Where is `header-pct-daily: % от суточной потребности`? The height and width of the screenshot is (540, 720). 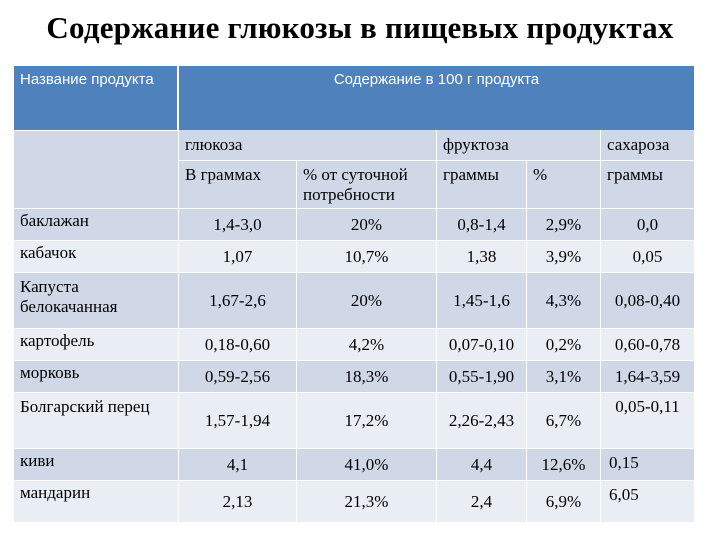
header-pct-daily: % от суточной потребности is located at coordinates (366, 184).